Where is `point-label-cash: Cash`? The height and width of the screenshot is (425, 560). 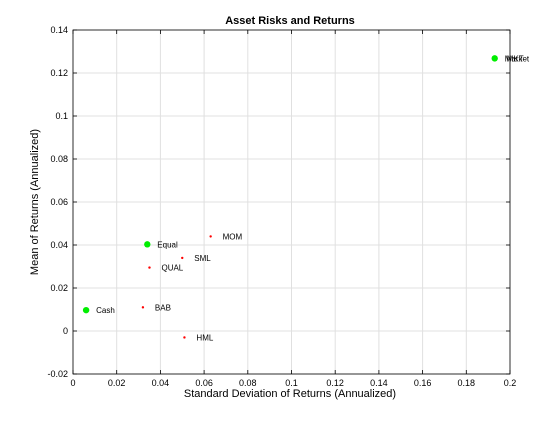
point-label-cash: Cash is located at coordinates (105, 310).